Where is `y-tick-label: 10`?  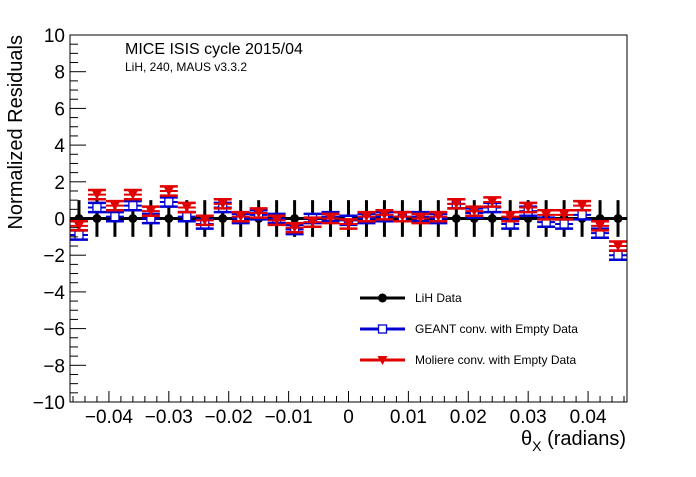 y-tick-label: 10 is located at coordinates (54, 36).